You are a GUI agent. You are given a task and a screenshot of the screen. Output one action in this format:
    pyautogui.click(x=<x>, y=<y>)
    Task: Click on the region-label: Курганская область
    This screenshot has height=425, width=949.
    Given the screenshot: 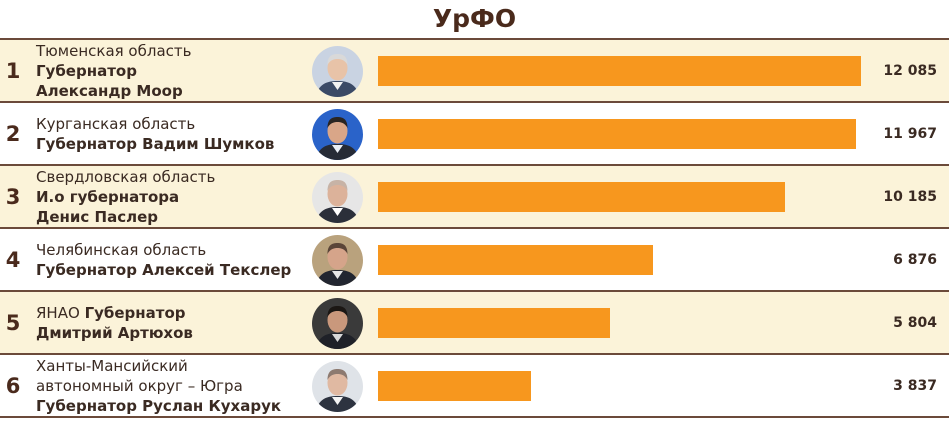 What is the action you would take?
    pyautogui.click(x=116, y=123)
    